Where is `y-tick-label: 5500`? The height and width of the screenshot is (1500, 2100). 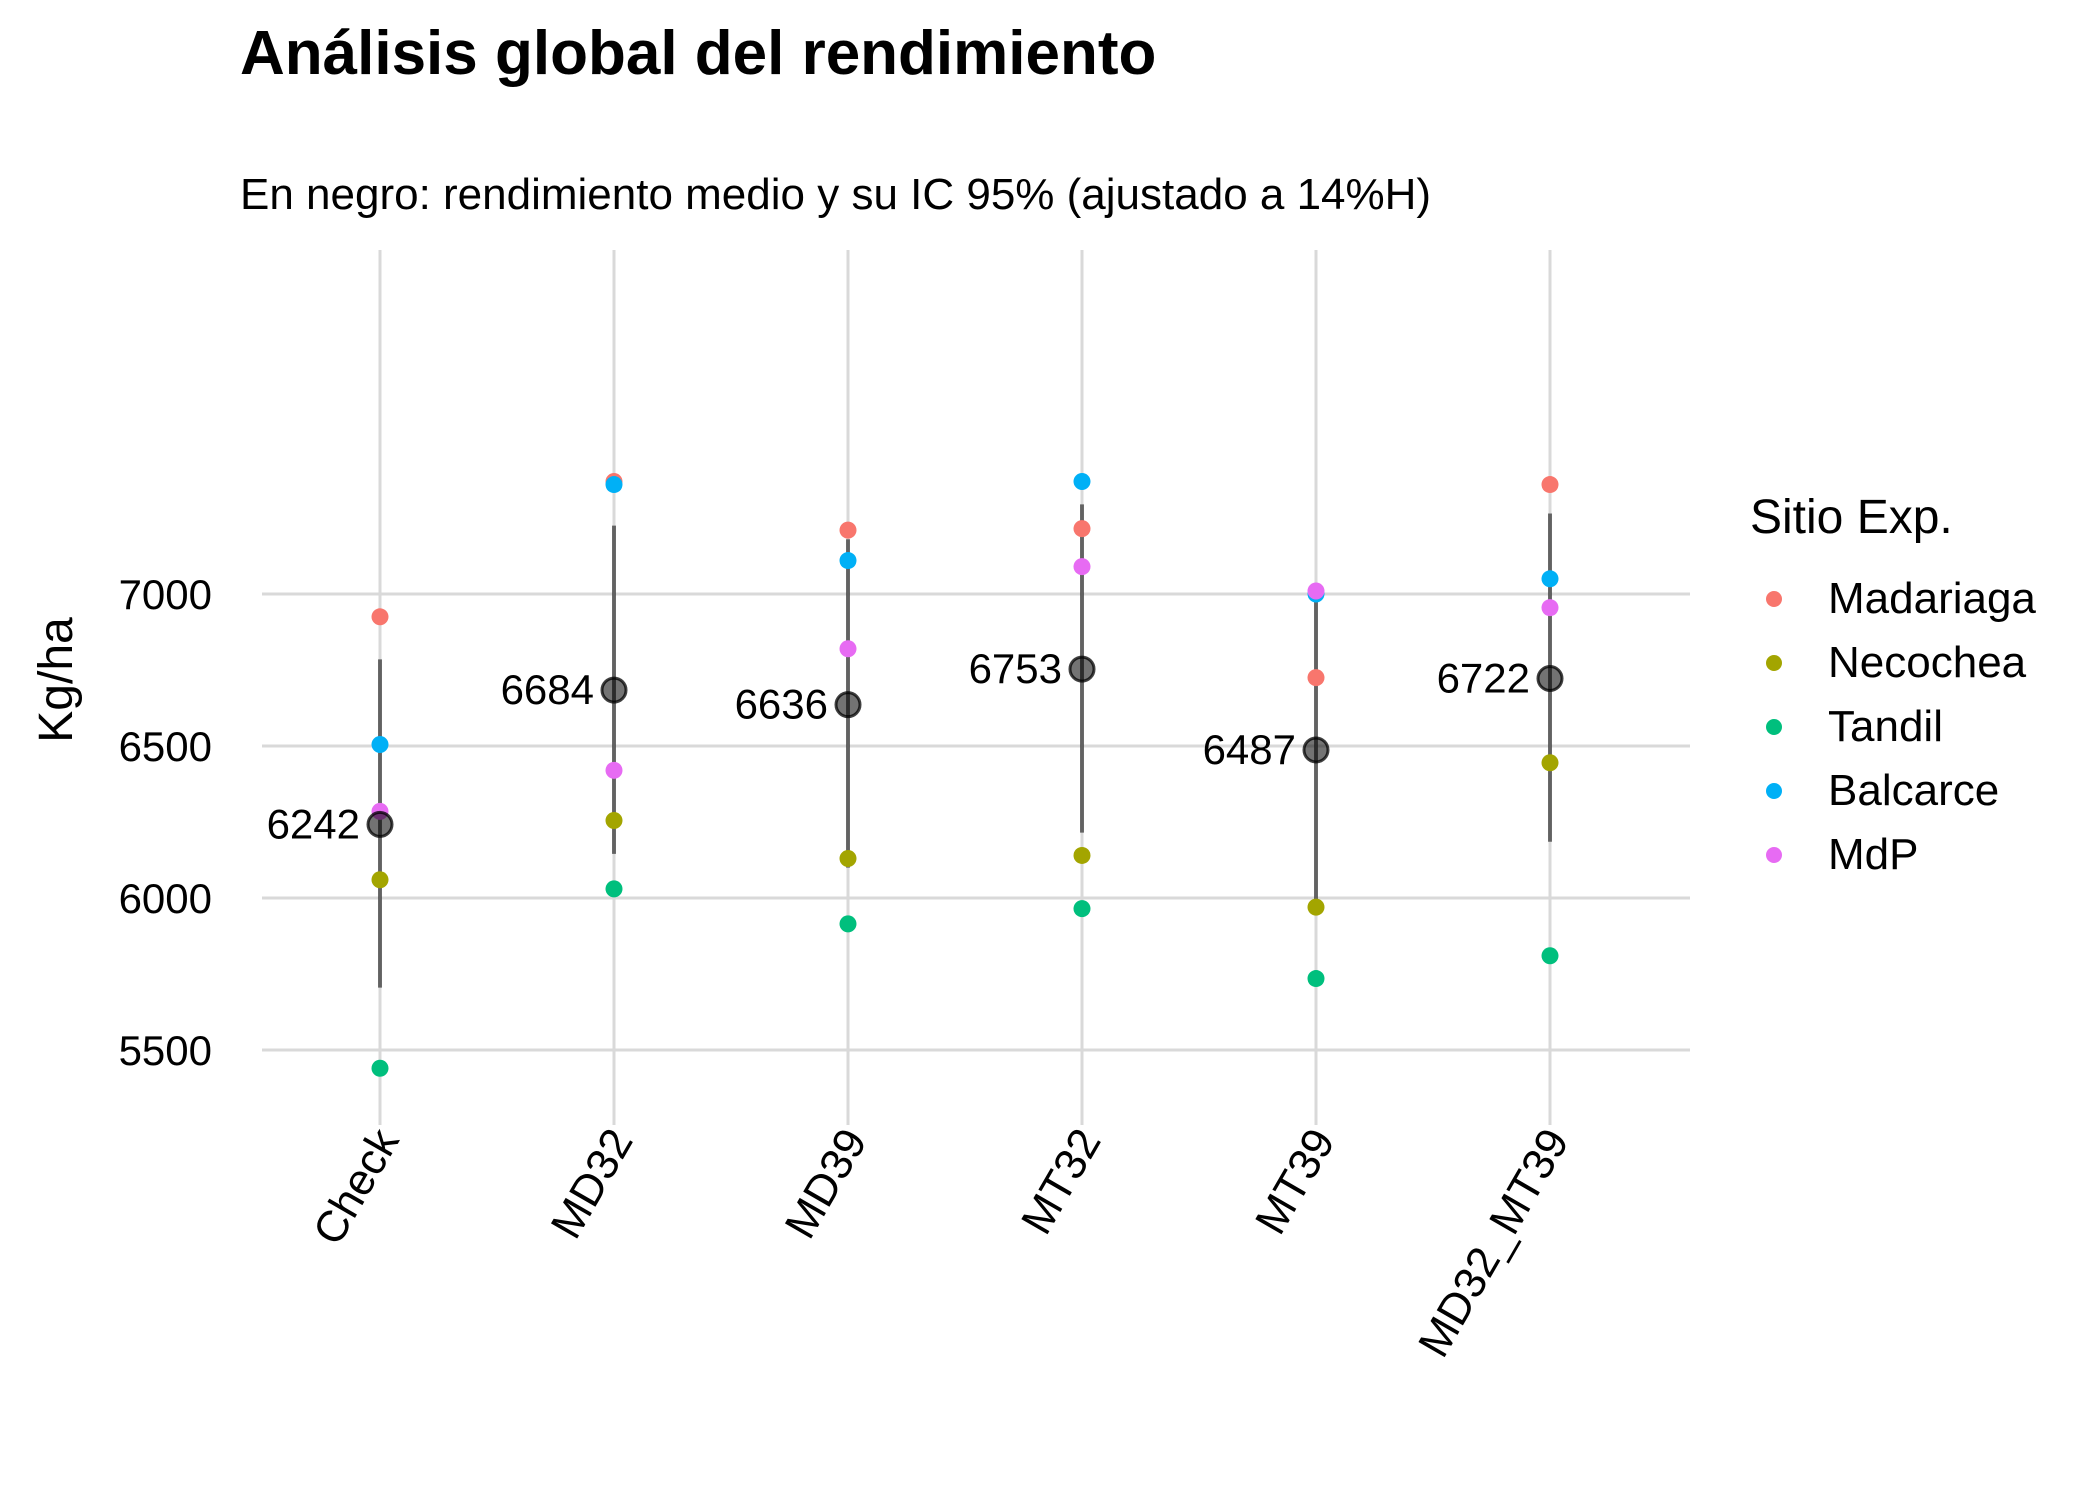
y-tick-label: 5500 is located at coordinates (165, 1050).